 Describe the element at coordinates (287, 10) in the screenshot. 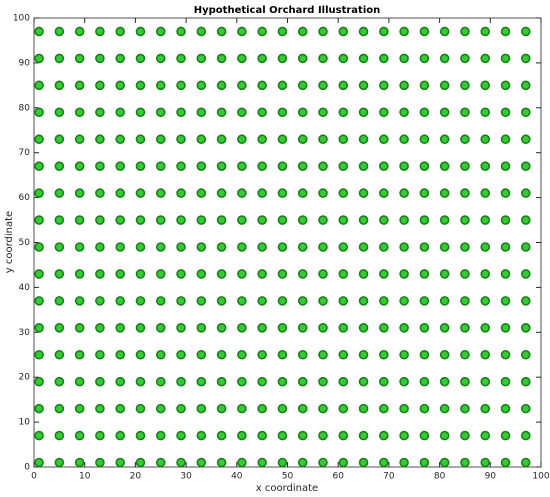

I see `chart-title: Hypothetical Orchard Illustration` at that location.